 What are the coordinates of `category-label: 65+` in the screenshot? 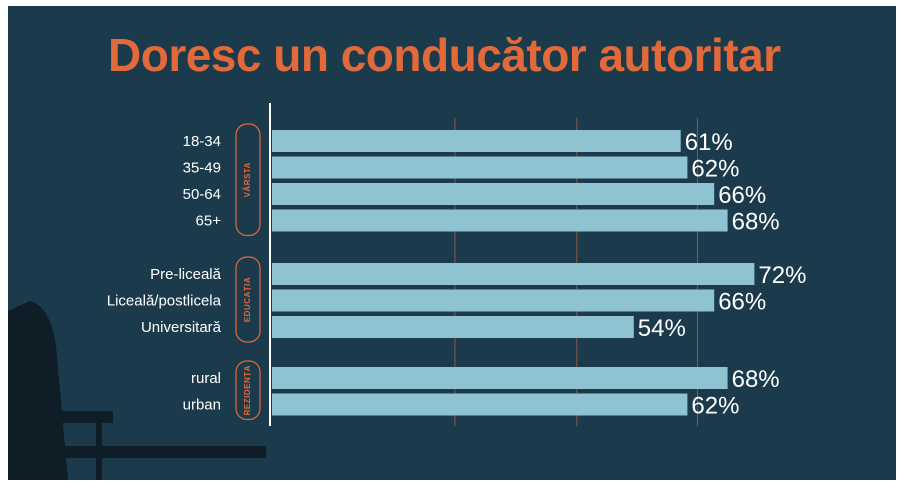 It's located at (209, 221).